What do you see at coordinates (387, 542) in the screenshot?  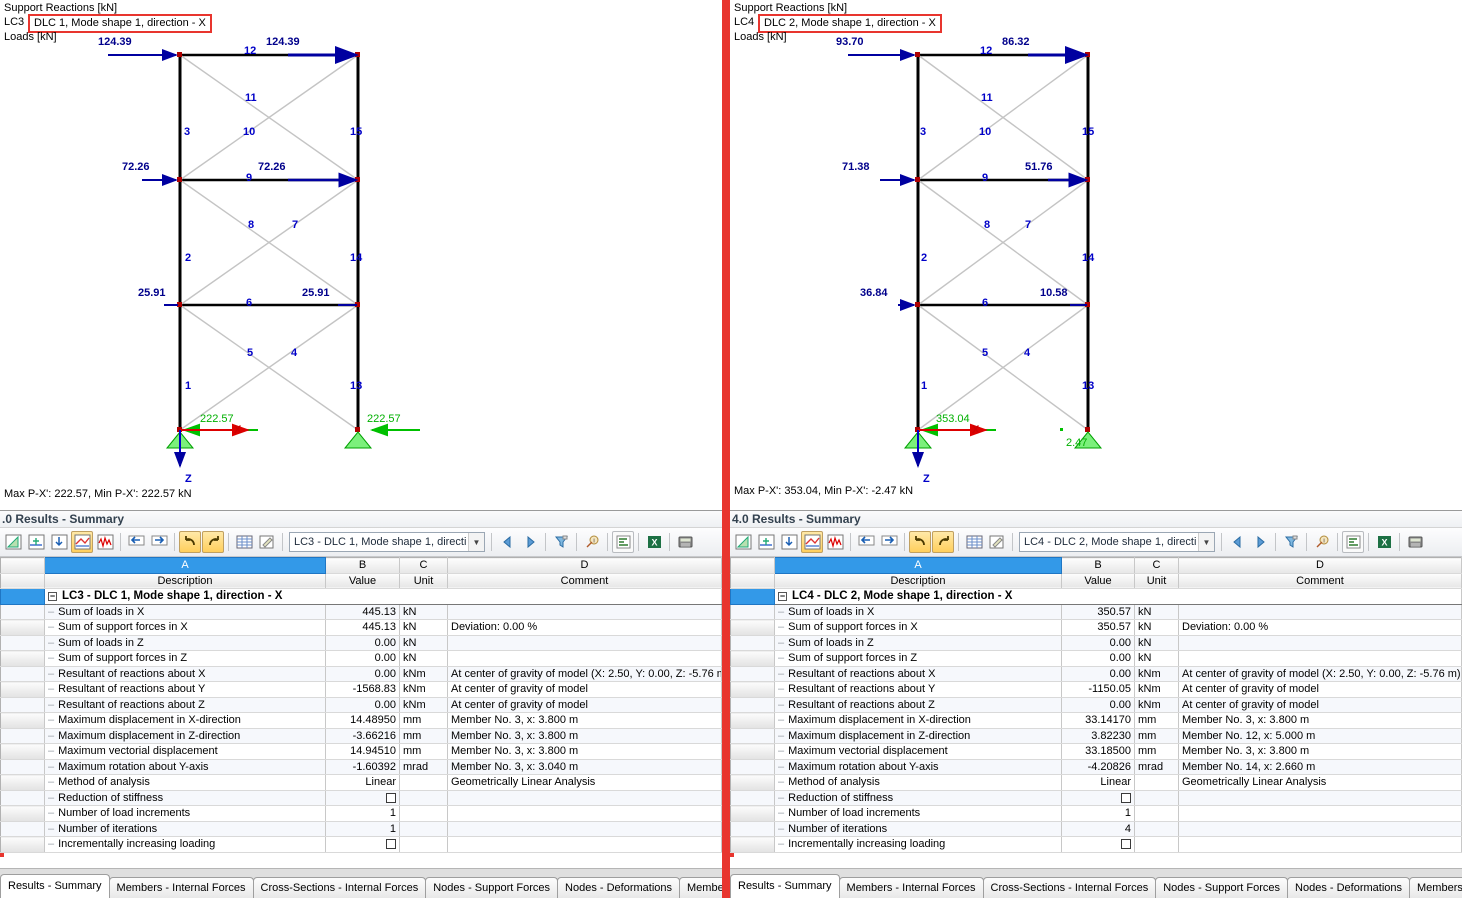 I see `loadcase-selector: LC3 - DLC 1, Mode shape 1, directi ▼` at bounding box center [387, 542].